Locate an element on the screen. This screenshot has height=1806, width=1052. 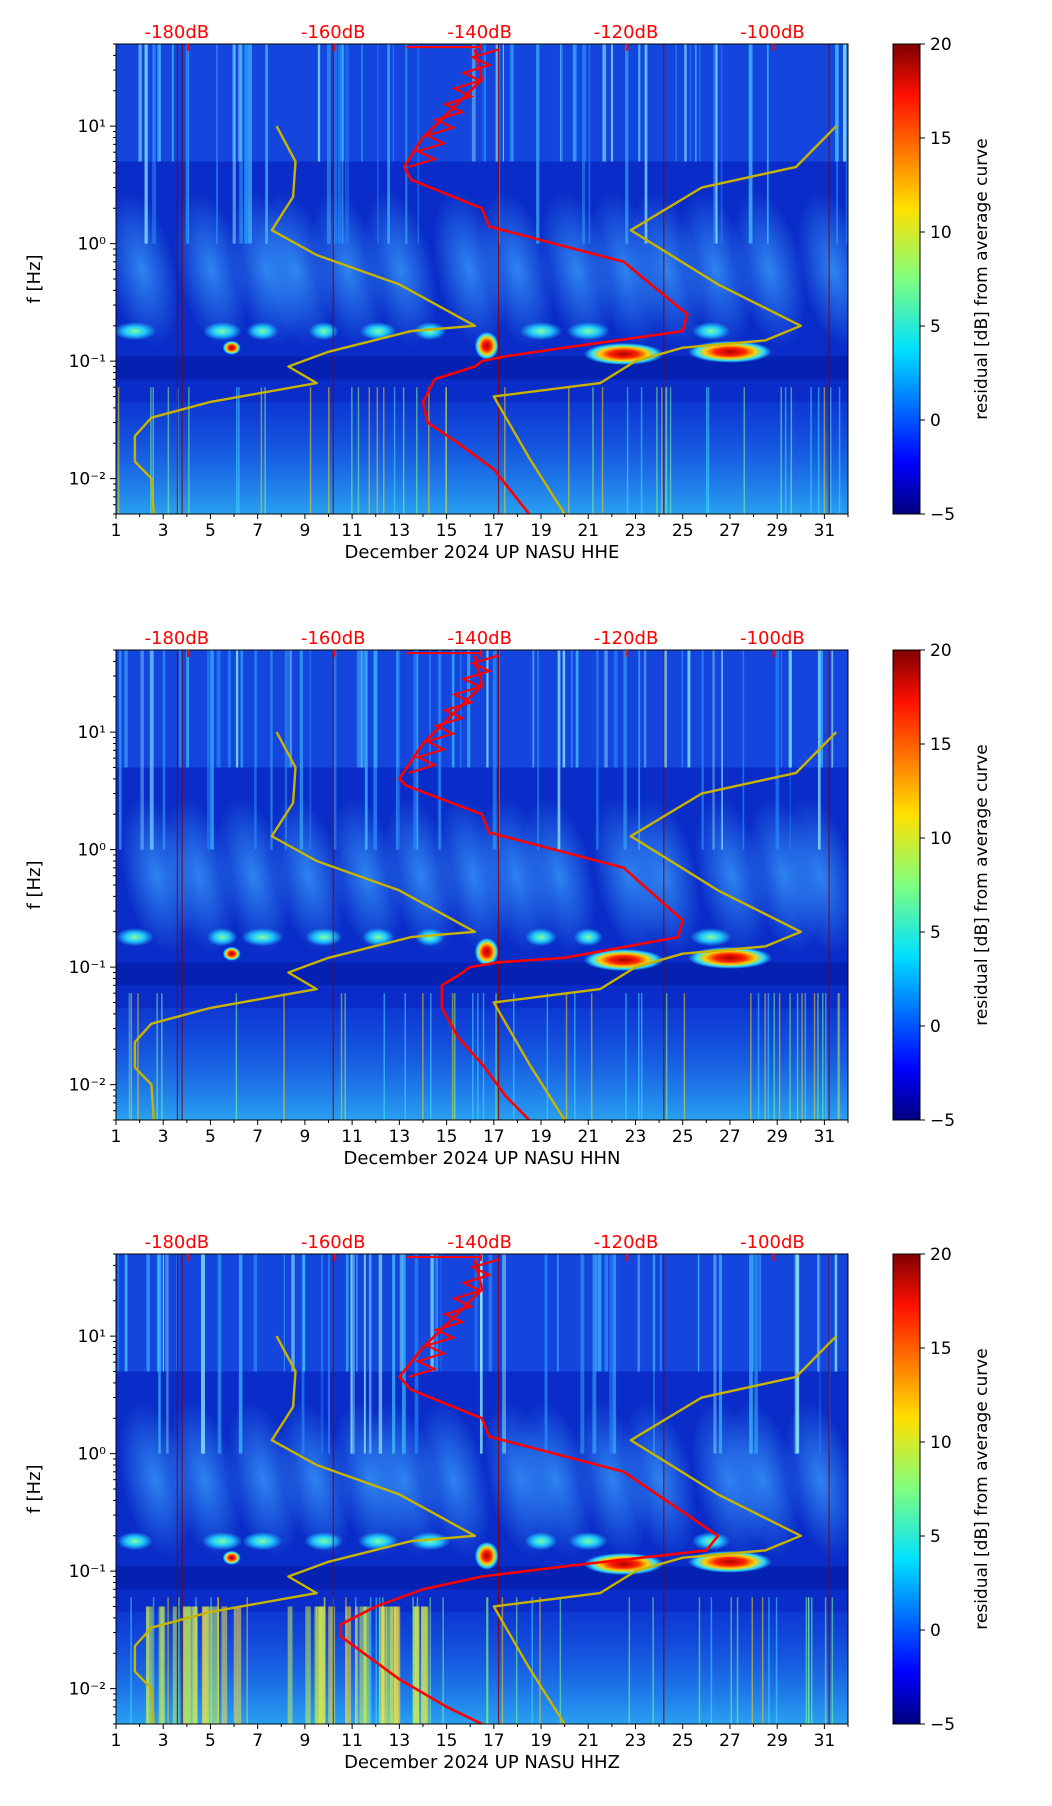
y-tick-label: 10⁻² is located at coordinates (87, 1690).